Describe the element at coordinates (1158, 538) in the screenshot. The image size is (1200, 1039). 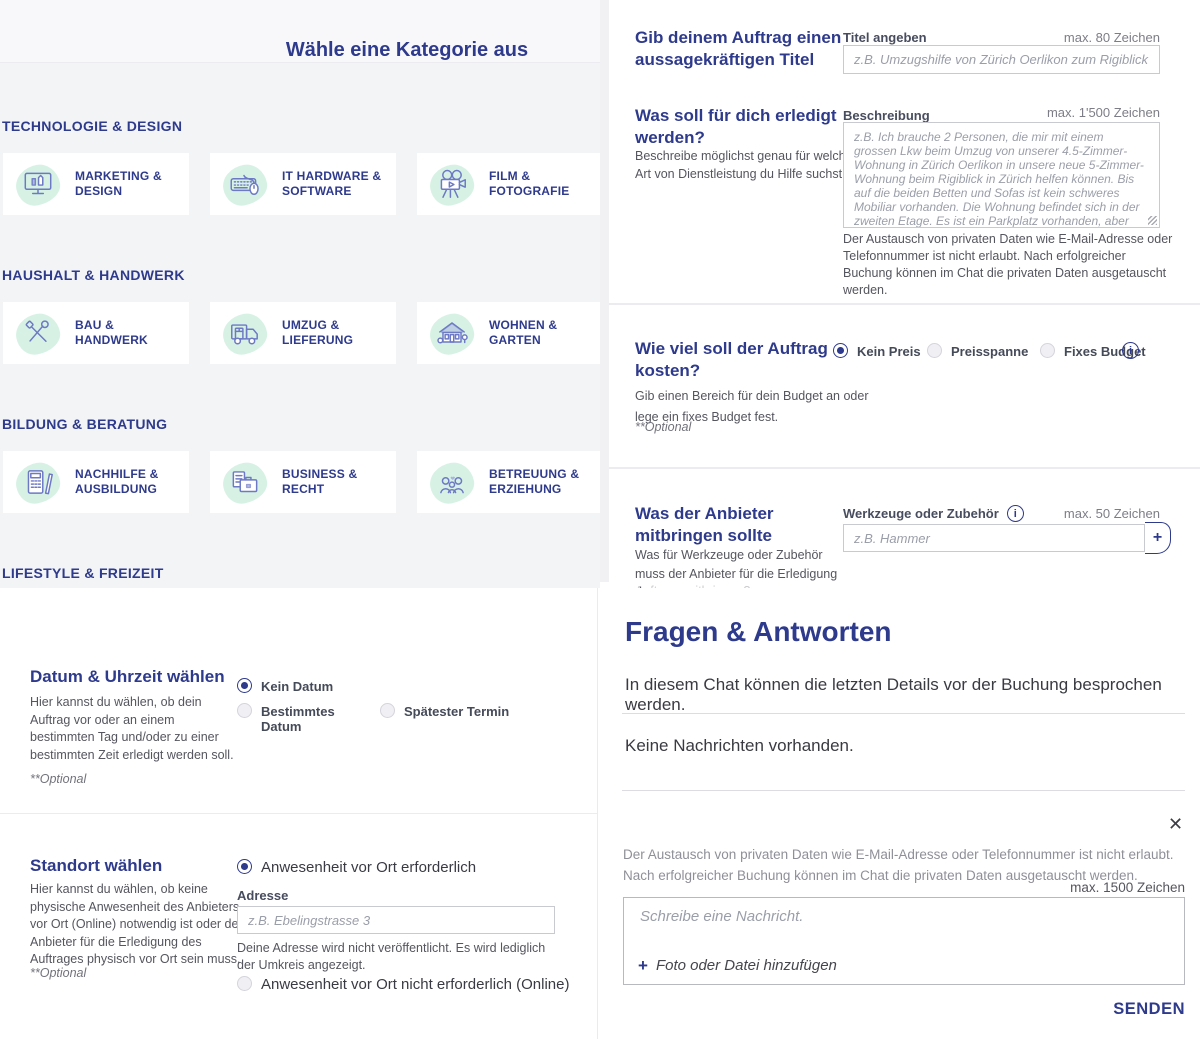
I see `add-tool-button: +` at that location.